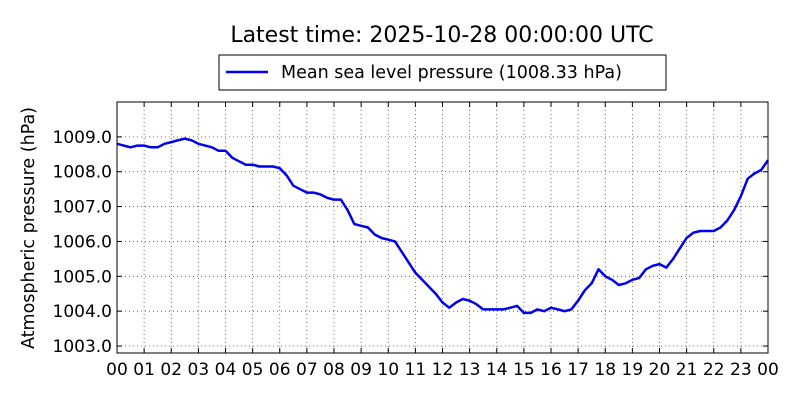 The image size is (800, 400). I want to click on x-tick-label: 06, so click(280, 370).